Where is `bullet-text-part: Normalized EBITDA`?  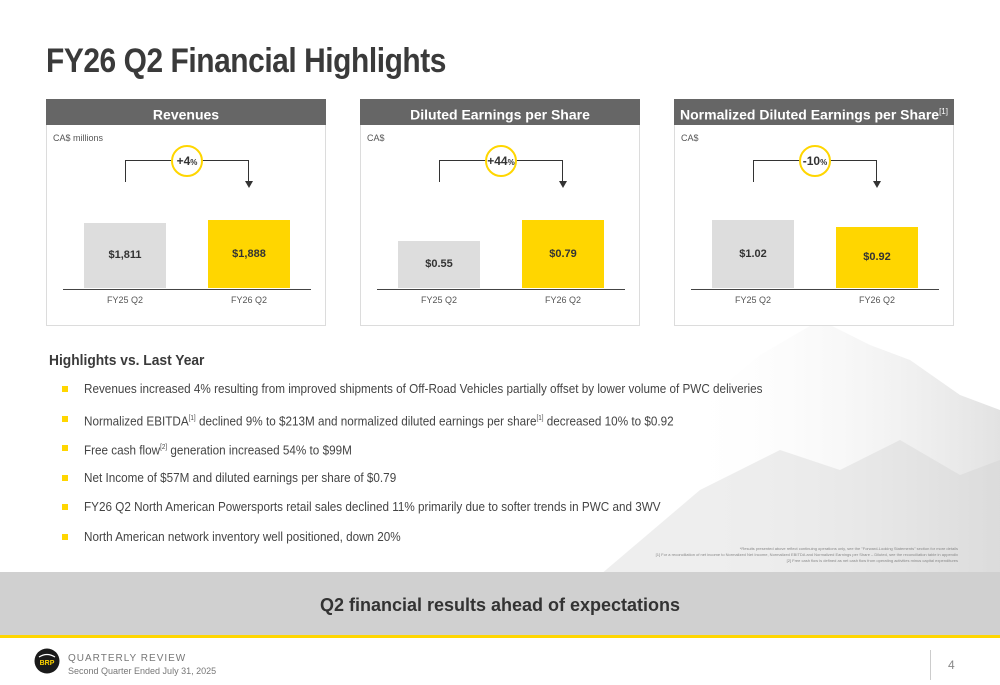
bullet-text-part: Normalized EBITDA is located at coordinates (136, 420).